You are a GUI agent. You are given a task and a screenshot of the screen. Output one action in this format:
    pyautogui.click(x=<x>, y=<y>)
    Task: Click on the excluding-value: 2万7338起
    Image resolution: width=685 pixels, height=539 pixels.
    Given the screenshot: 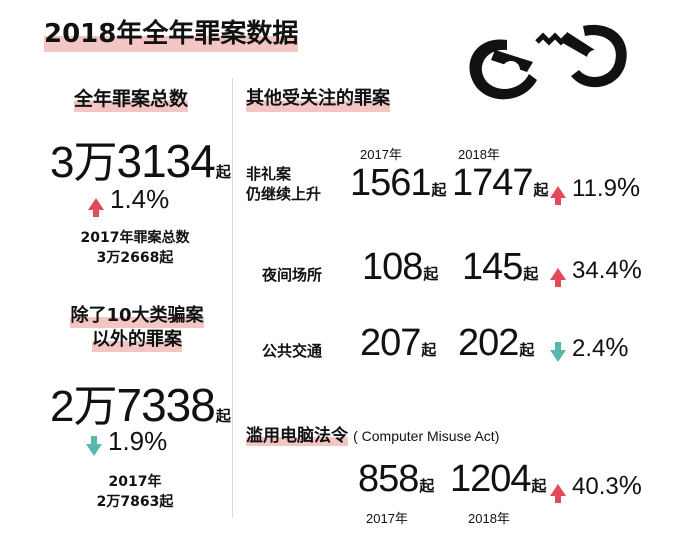 What is the action you would take?
    pyautogui.click(x=140, y=405)
    